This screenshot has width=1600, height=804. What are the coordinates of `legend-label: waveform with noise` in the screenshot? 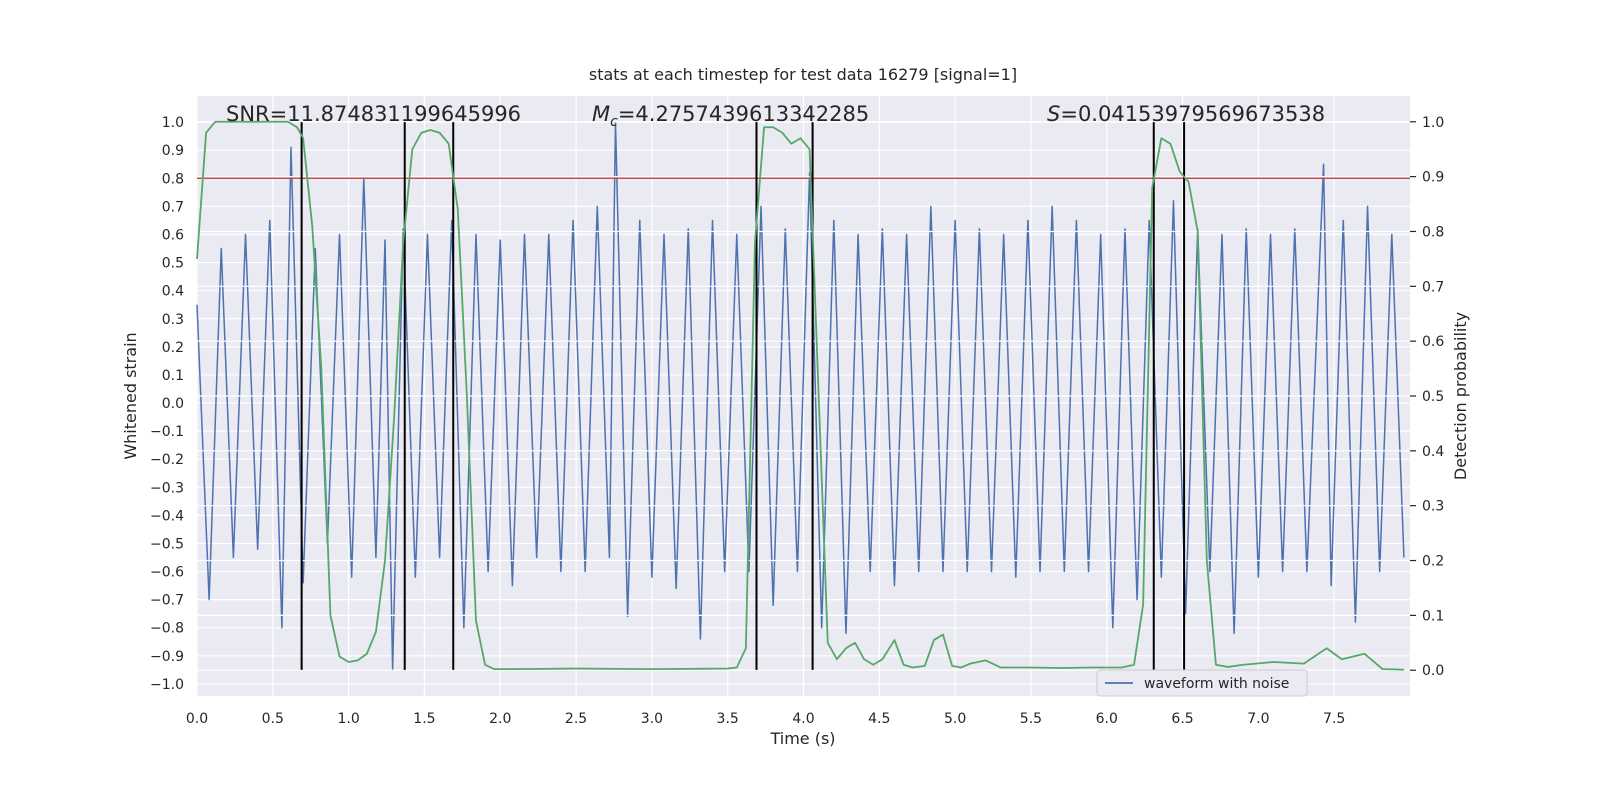 It's located at (1216, 684).